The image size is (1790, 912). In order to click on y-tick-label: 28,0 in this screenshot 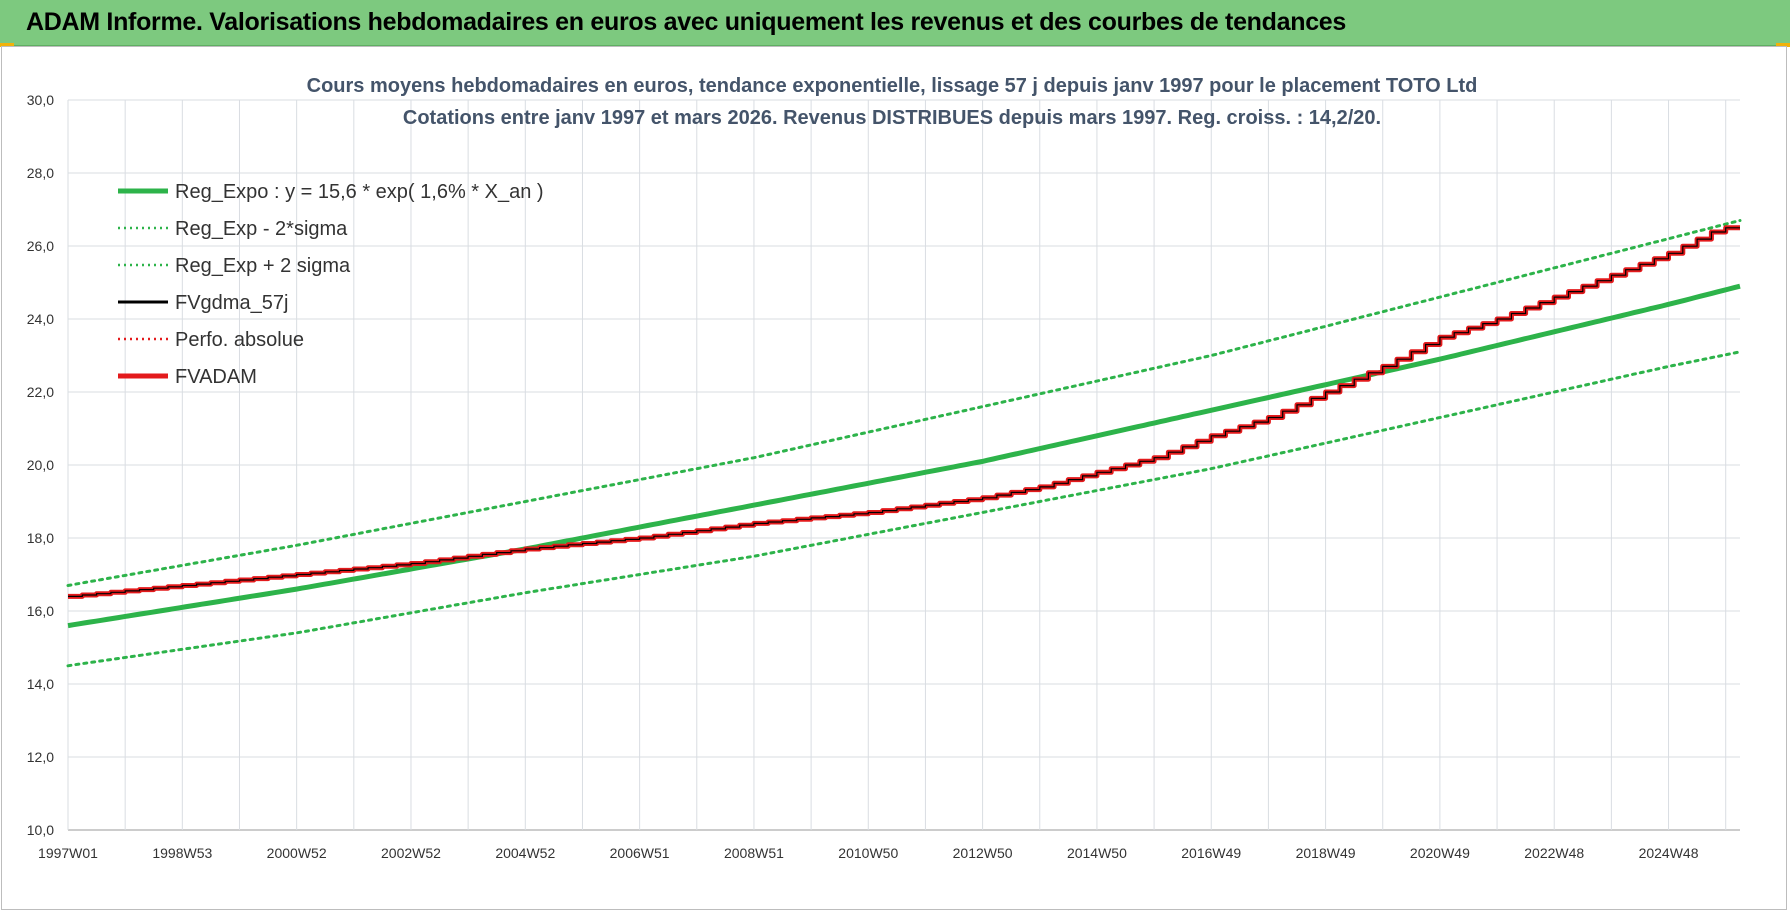, I will do `click(40, 173)`.